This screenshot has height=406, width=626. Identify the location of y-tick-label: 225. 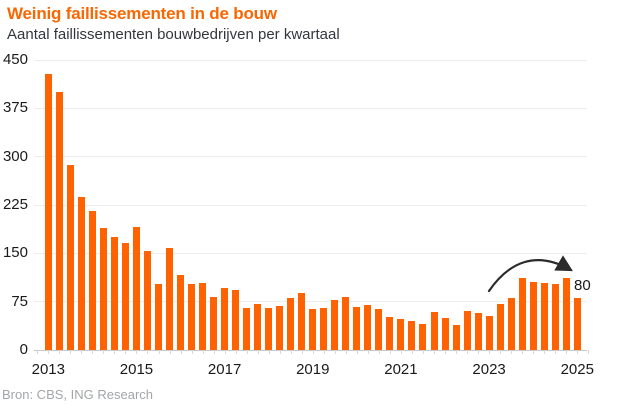
(15, 204).